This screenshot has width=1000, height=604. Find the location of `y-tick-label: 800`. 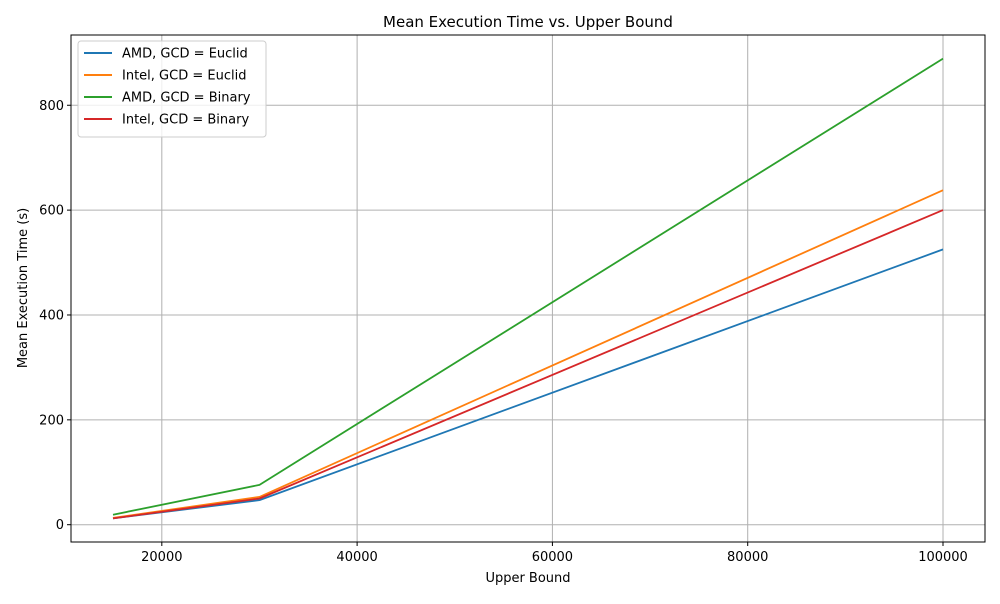

y-tick-label: 800 is located at coordinates (51, 106).